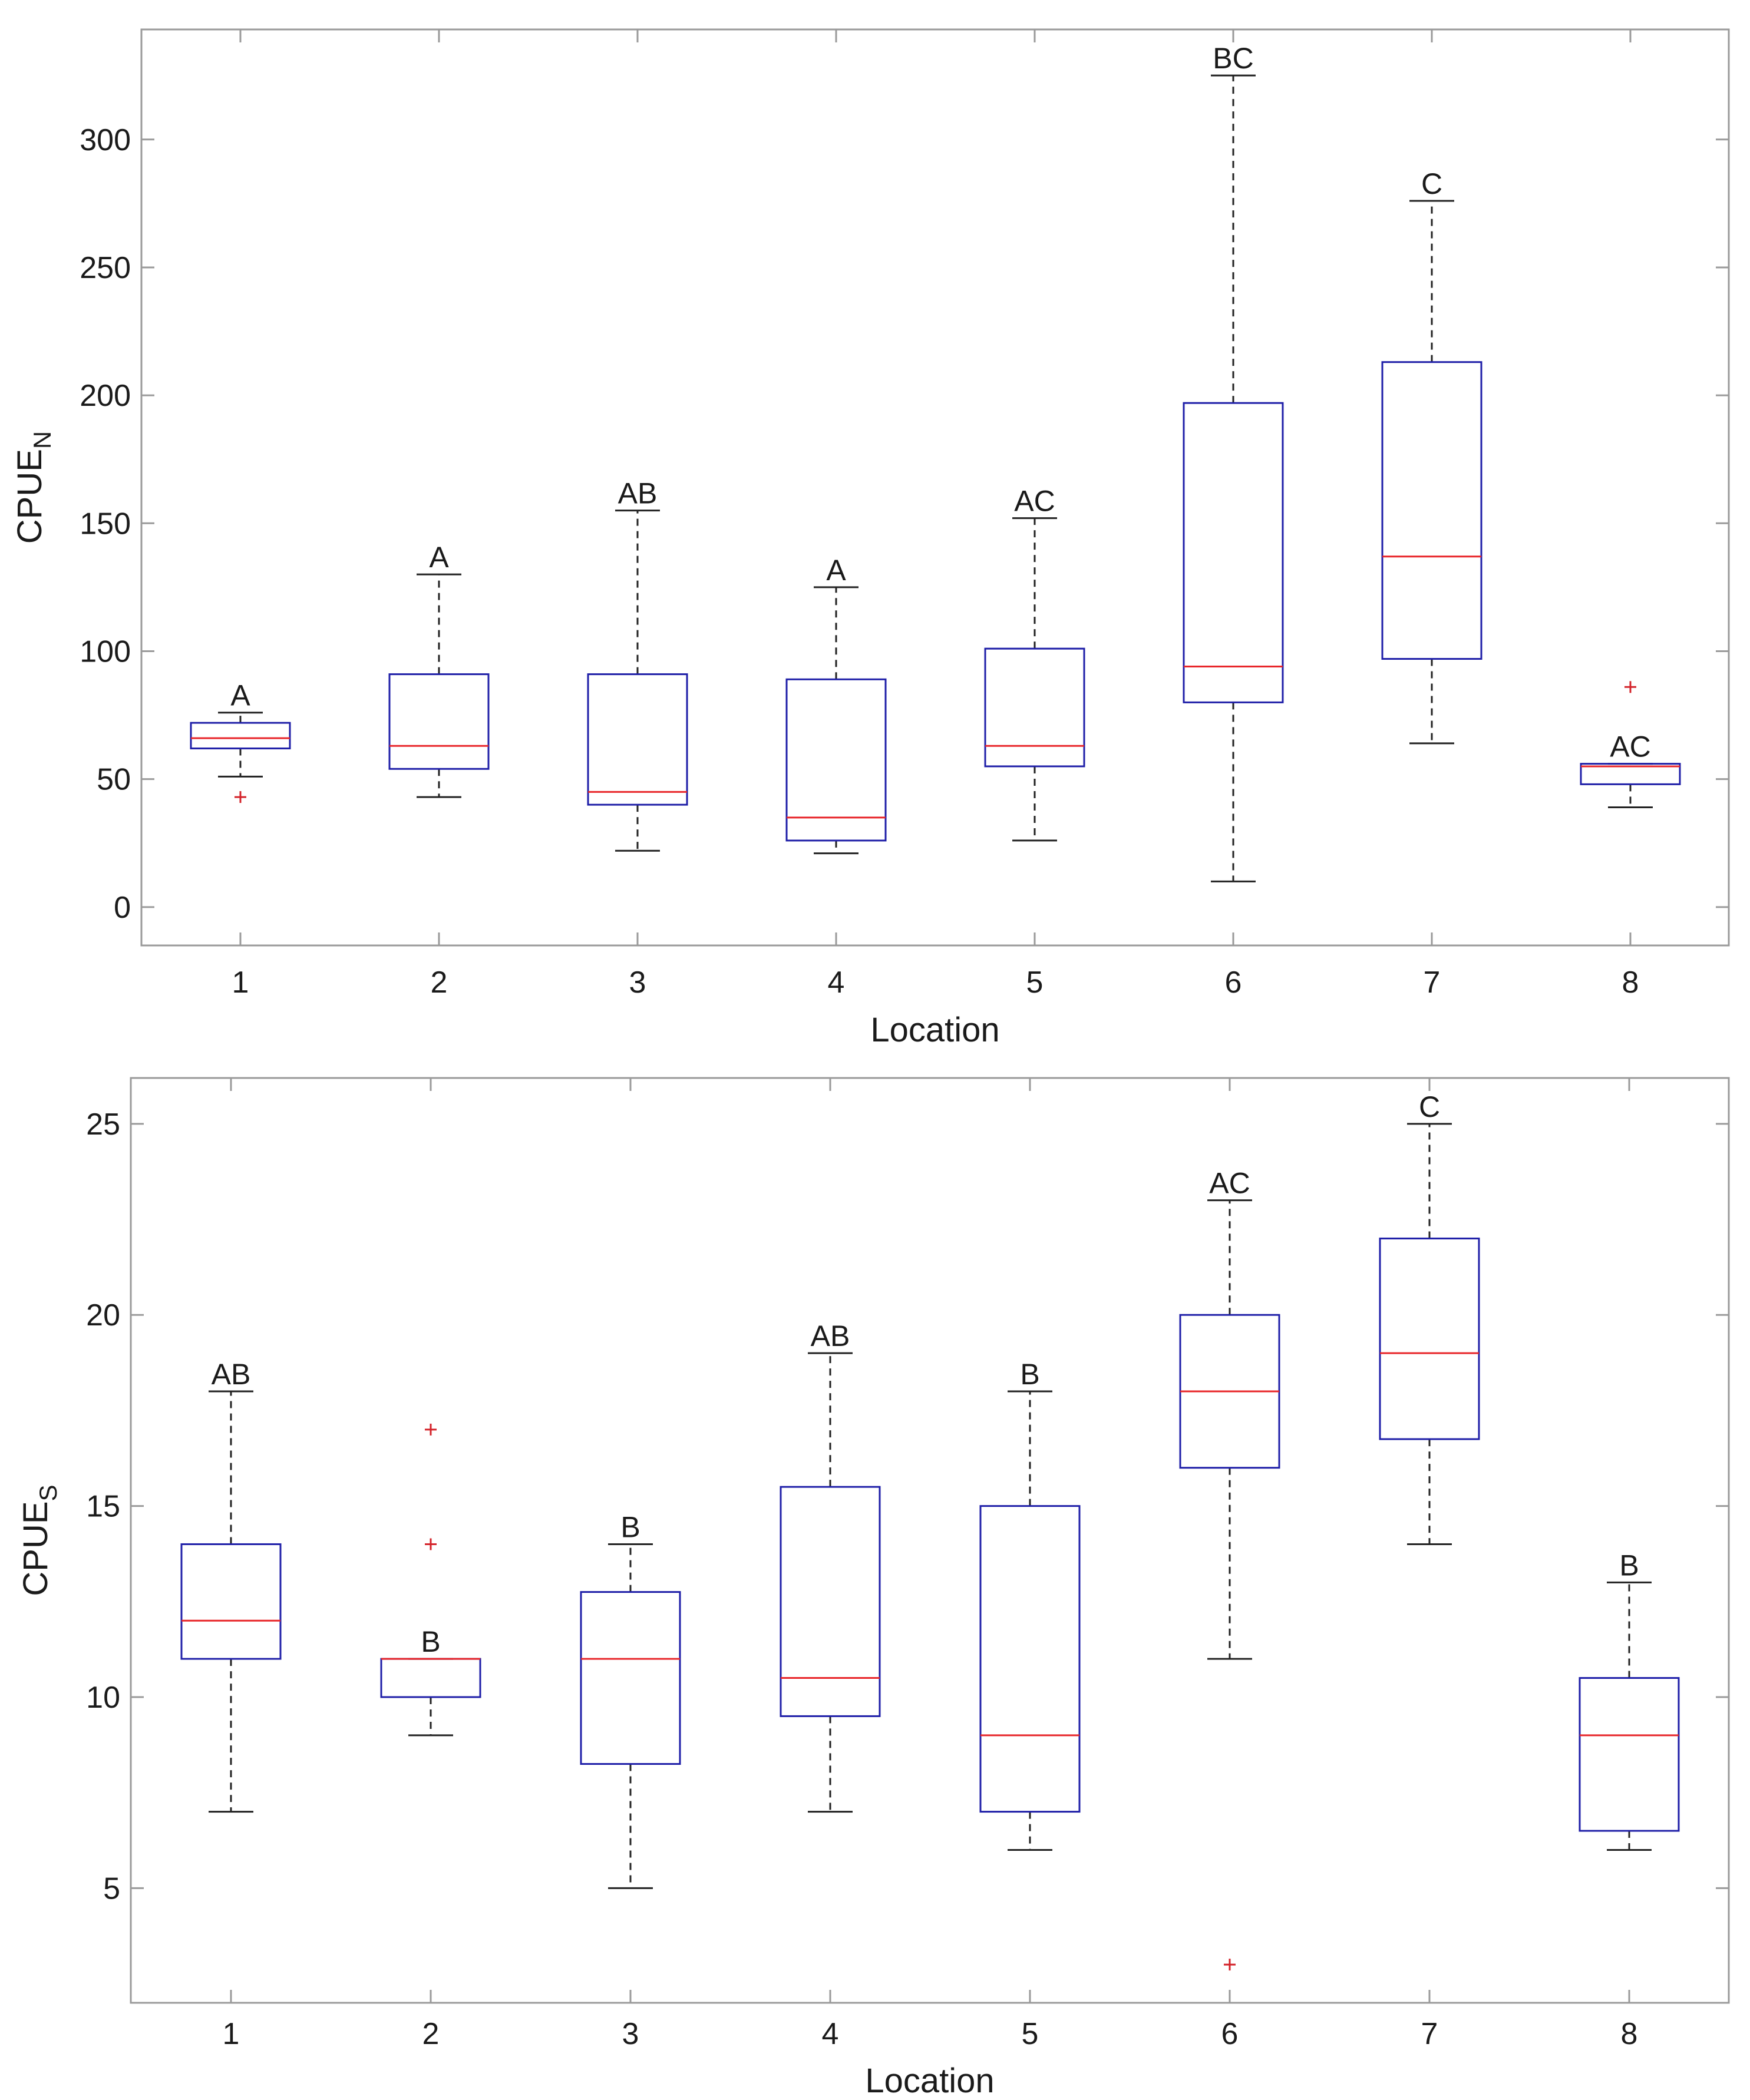 The image size is (1750, 2100). I want to click on box-location-1: AB, so click(231, 1585).